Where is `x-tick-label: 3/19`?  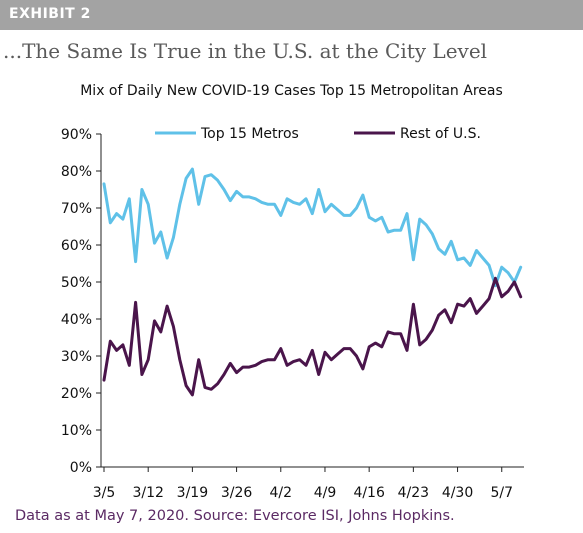 x-tick-label: 3/19 is located at coordinates (192, 493).